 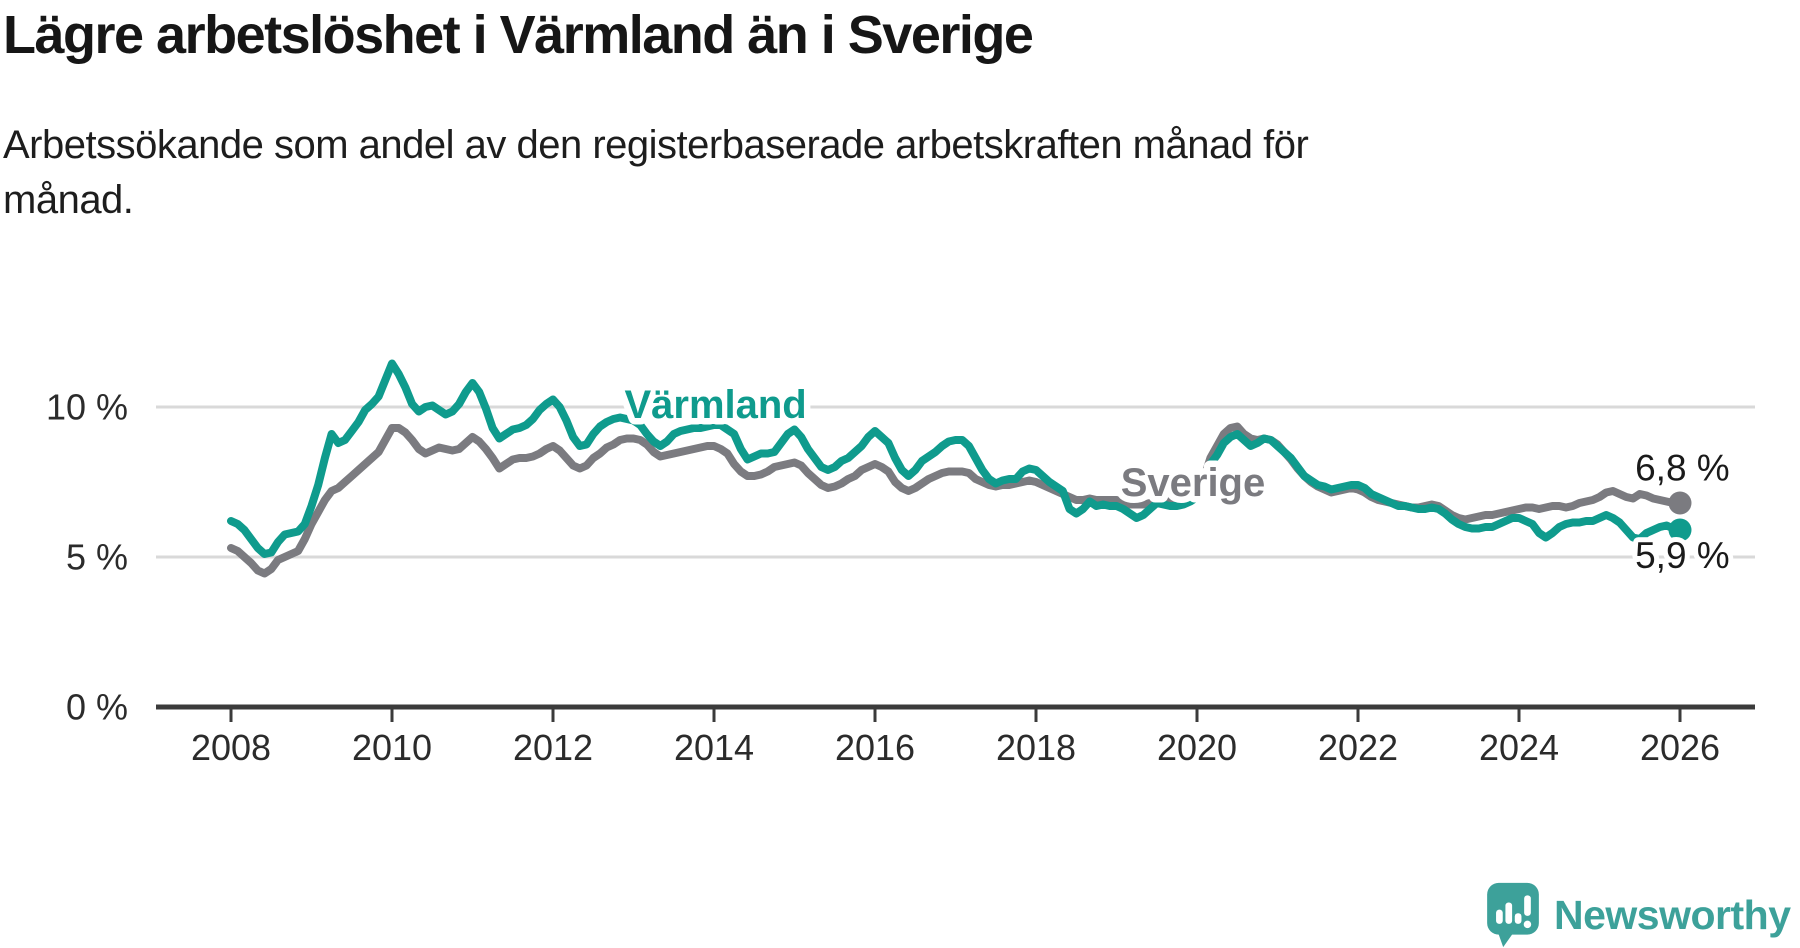 I want to click on chart-subtitle-line2: månad., so click(x=68, y=200).